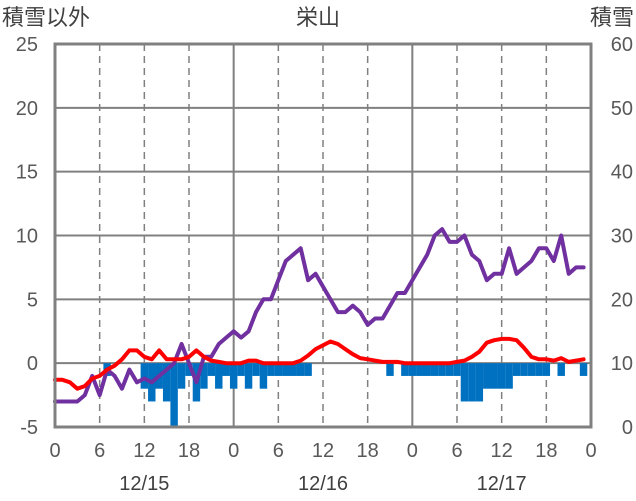 This screenshot has height=501, width=636. I want to click on left-axis-ticks: 25 20 15 10 5 0 -5, so click(27, 236).